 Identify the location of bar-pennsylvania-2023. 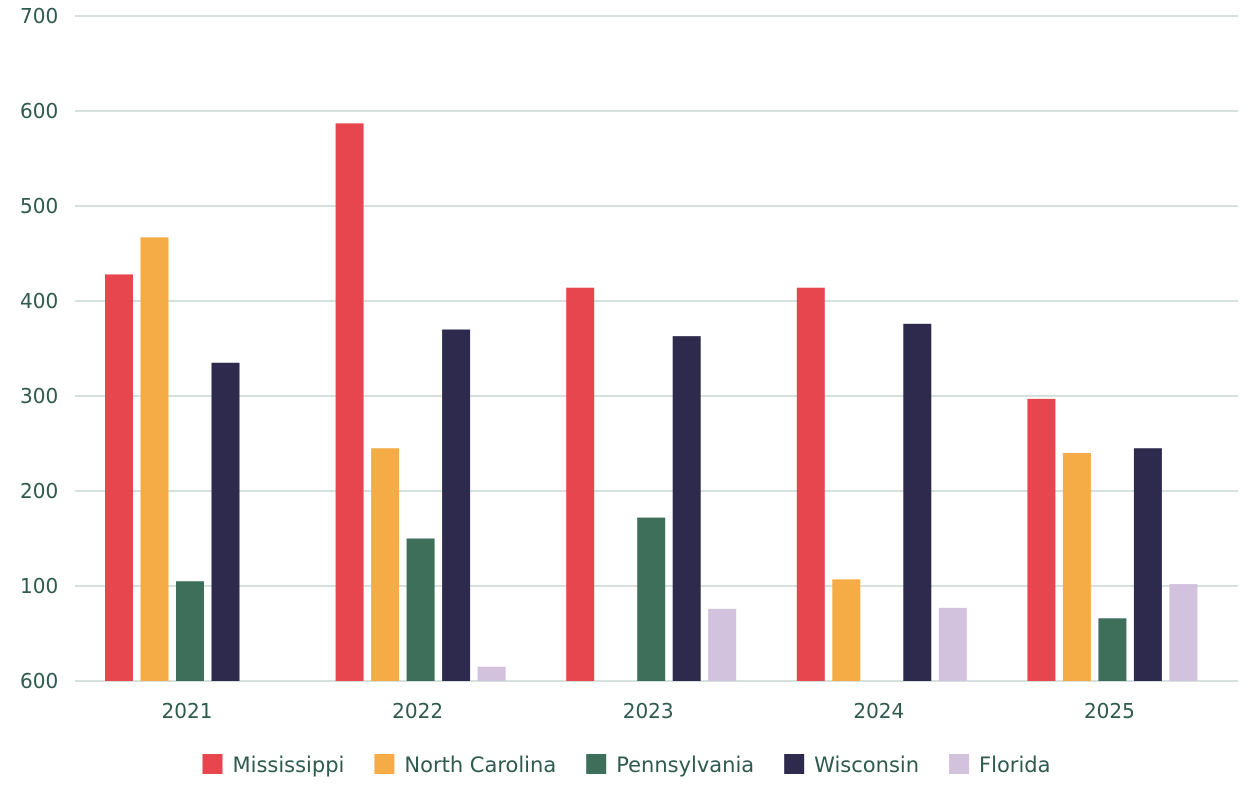
(651, 599).